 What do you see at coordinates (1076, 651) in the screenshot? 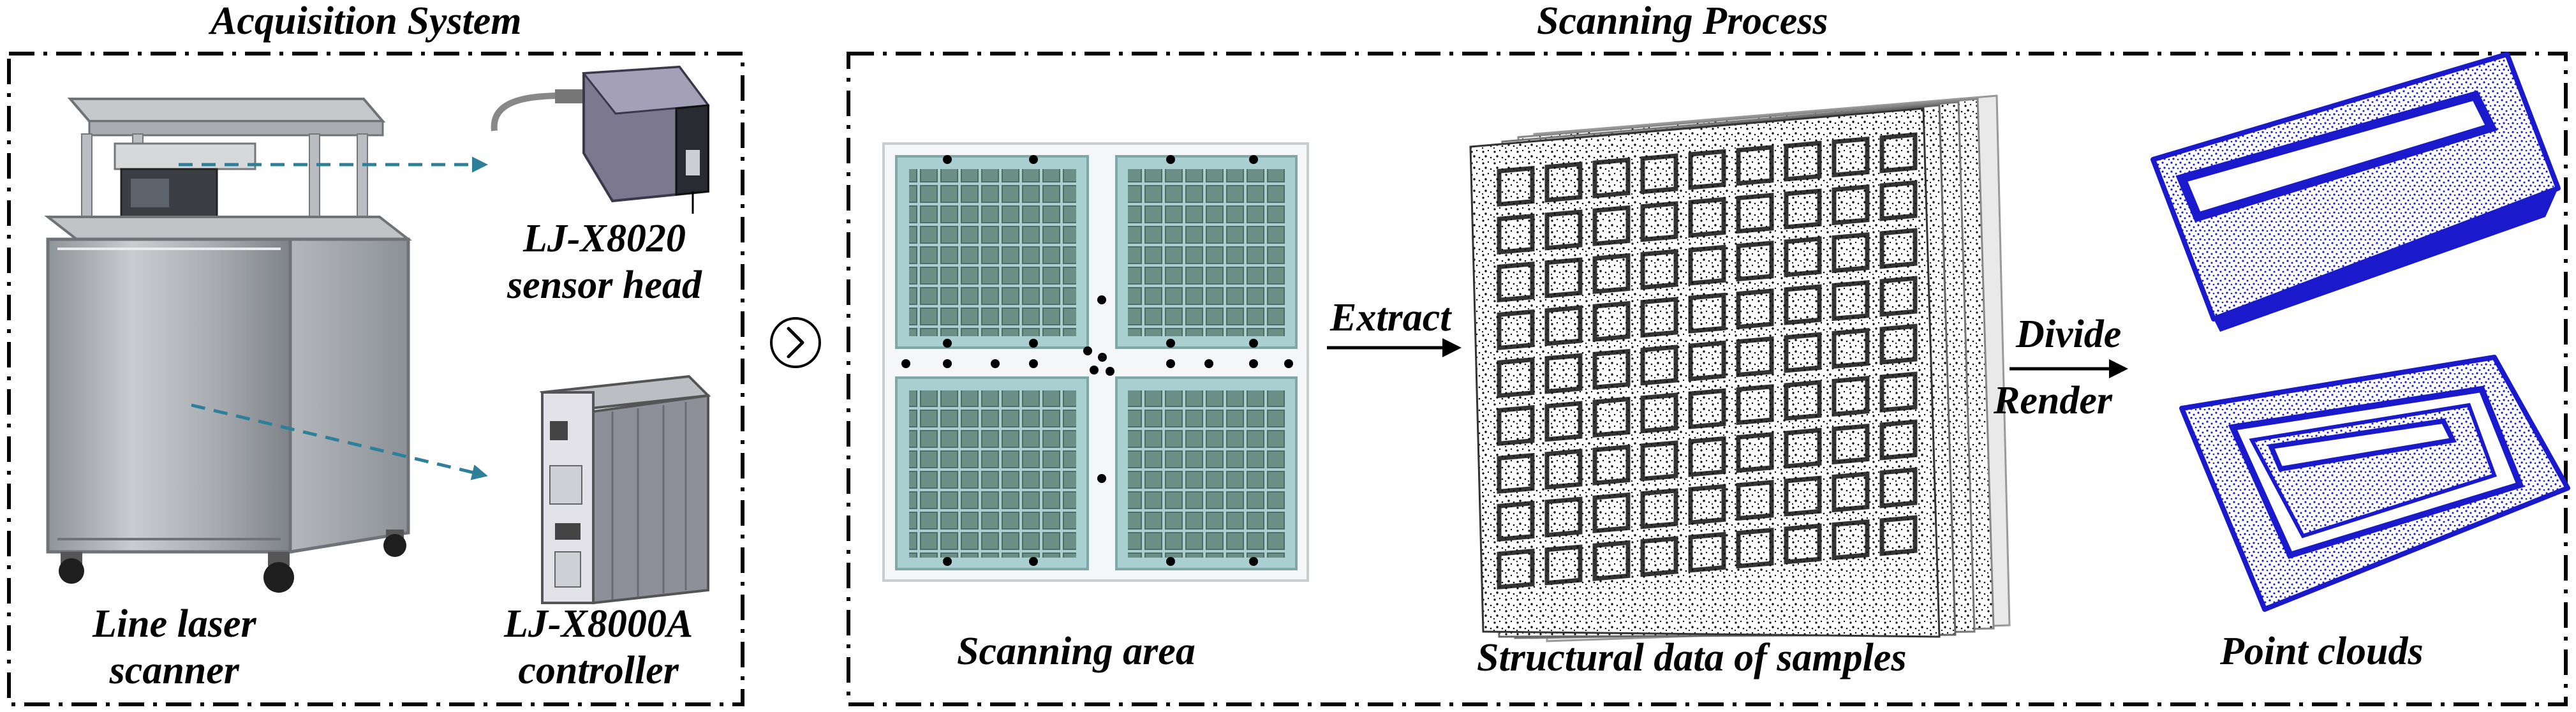
I see `scanning-area-label: Scanning area` at bounding box center [1076, 651].